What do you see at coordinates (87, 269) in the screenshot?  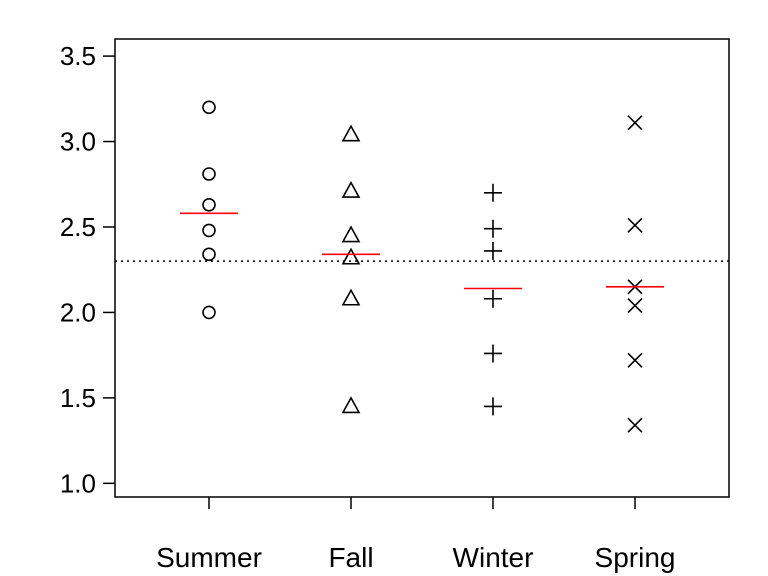 I see `y-axis: 1.0 1.5 2.0 2.5 3.0 3.5` at bounding box center [87, 269].